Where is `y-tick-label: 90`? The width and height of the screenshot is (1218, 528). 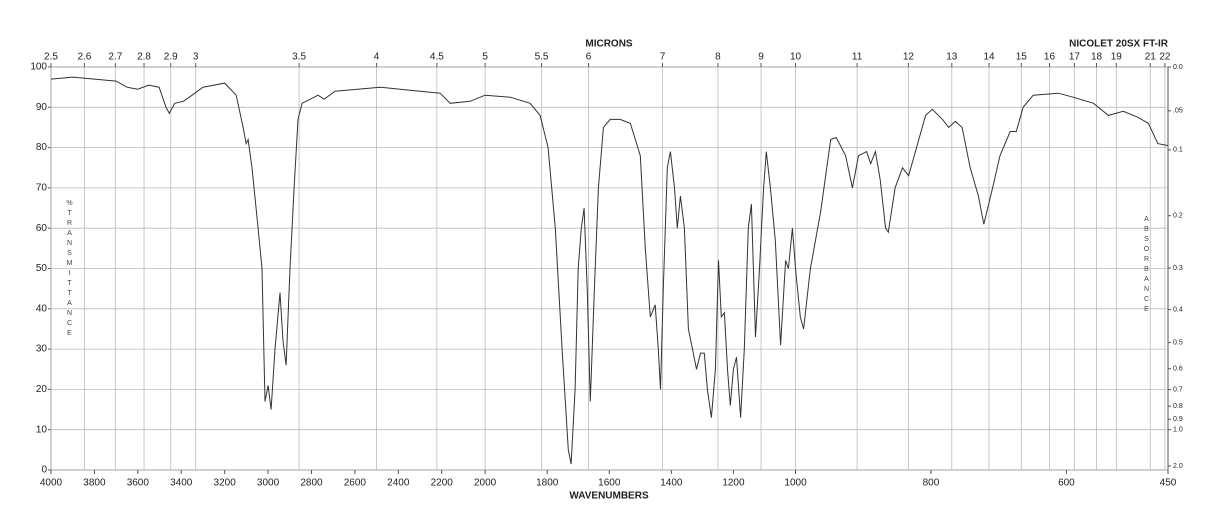
y-tick-label: 90 is located at coordinates (42, 107).